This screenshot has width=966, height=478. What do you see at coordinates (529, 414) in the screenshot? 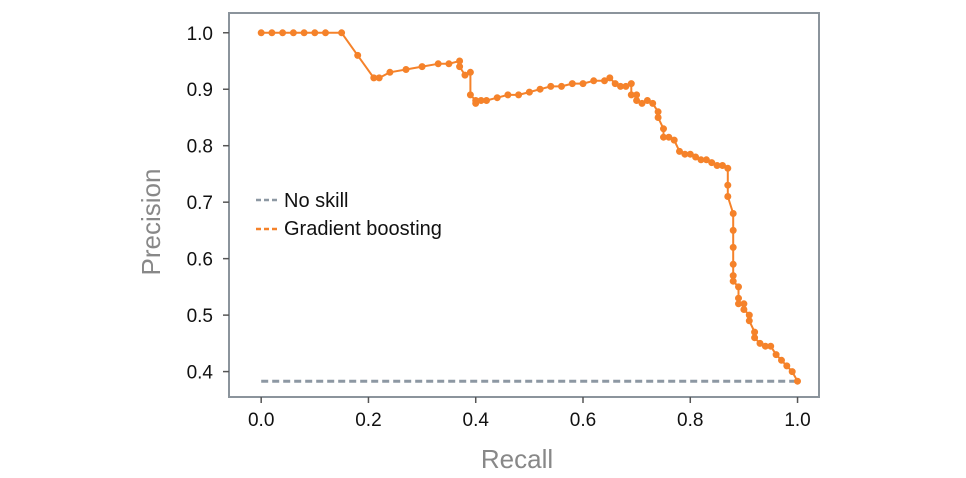
I see `x-axis: 0.0 0.2 0.4 0.6 0.8 1.0` at bounding box center [529, 414].